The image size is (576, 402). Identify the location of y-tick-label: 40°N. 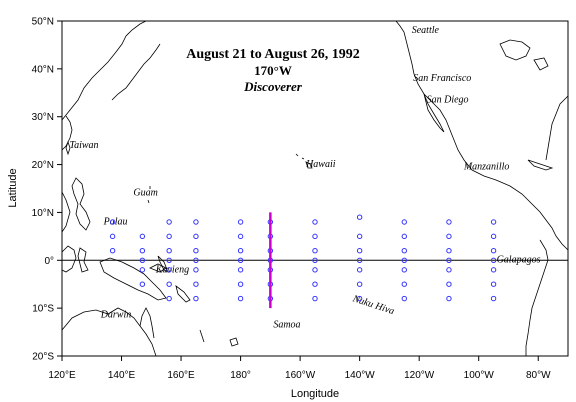
(43, 69).